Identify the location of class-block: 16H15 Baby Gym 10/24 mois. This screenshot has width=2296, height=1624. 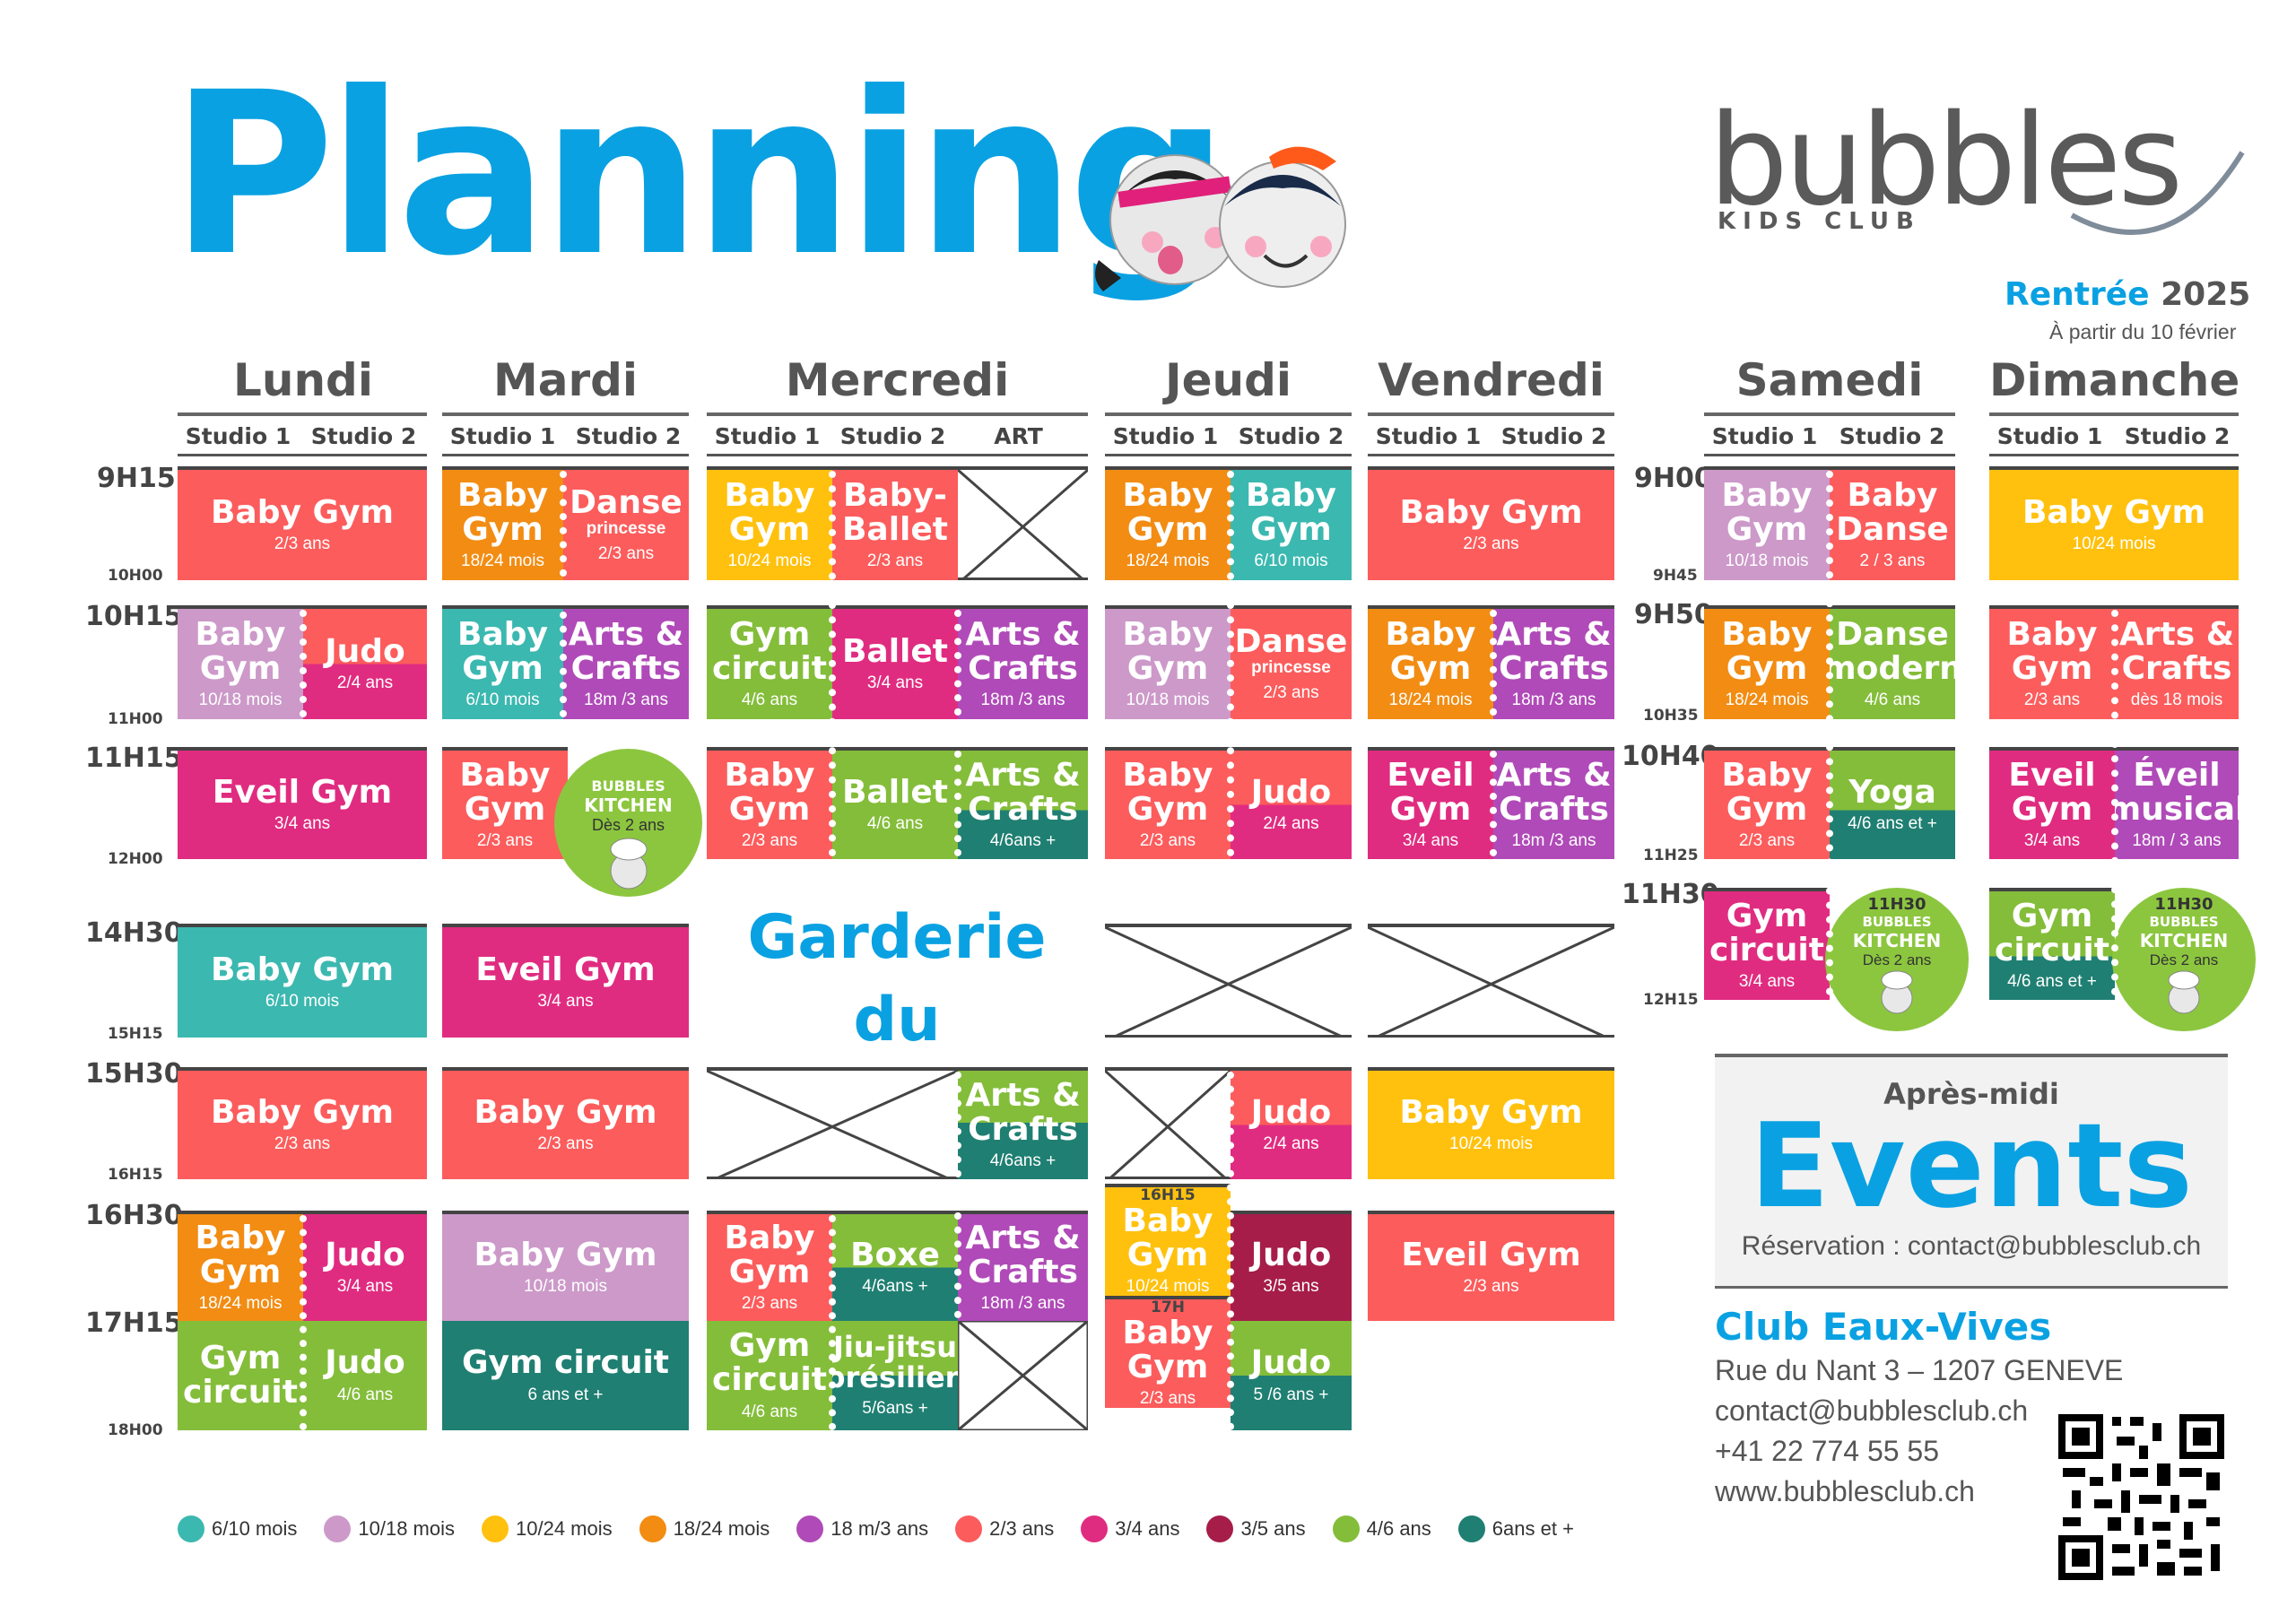
(1168, 1240).